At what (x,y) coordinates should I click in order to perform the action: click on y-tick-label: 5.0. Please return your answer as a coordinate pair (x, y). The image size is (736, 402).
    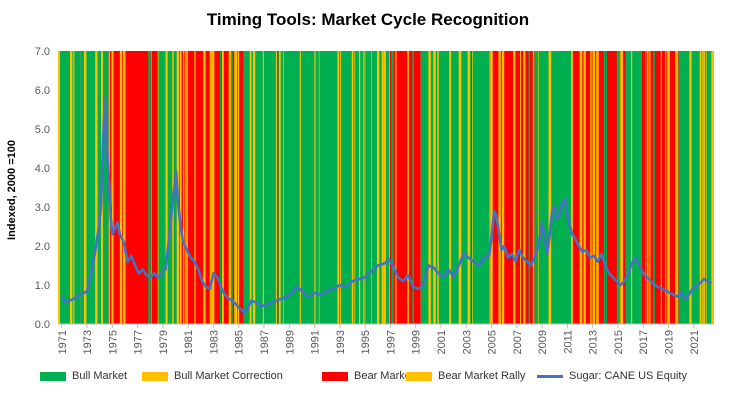
    Looking at the image, I should click on (42, 130).